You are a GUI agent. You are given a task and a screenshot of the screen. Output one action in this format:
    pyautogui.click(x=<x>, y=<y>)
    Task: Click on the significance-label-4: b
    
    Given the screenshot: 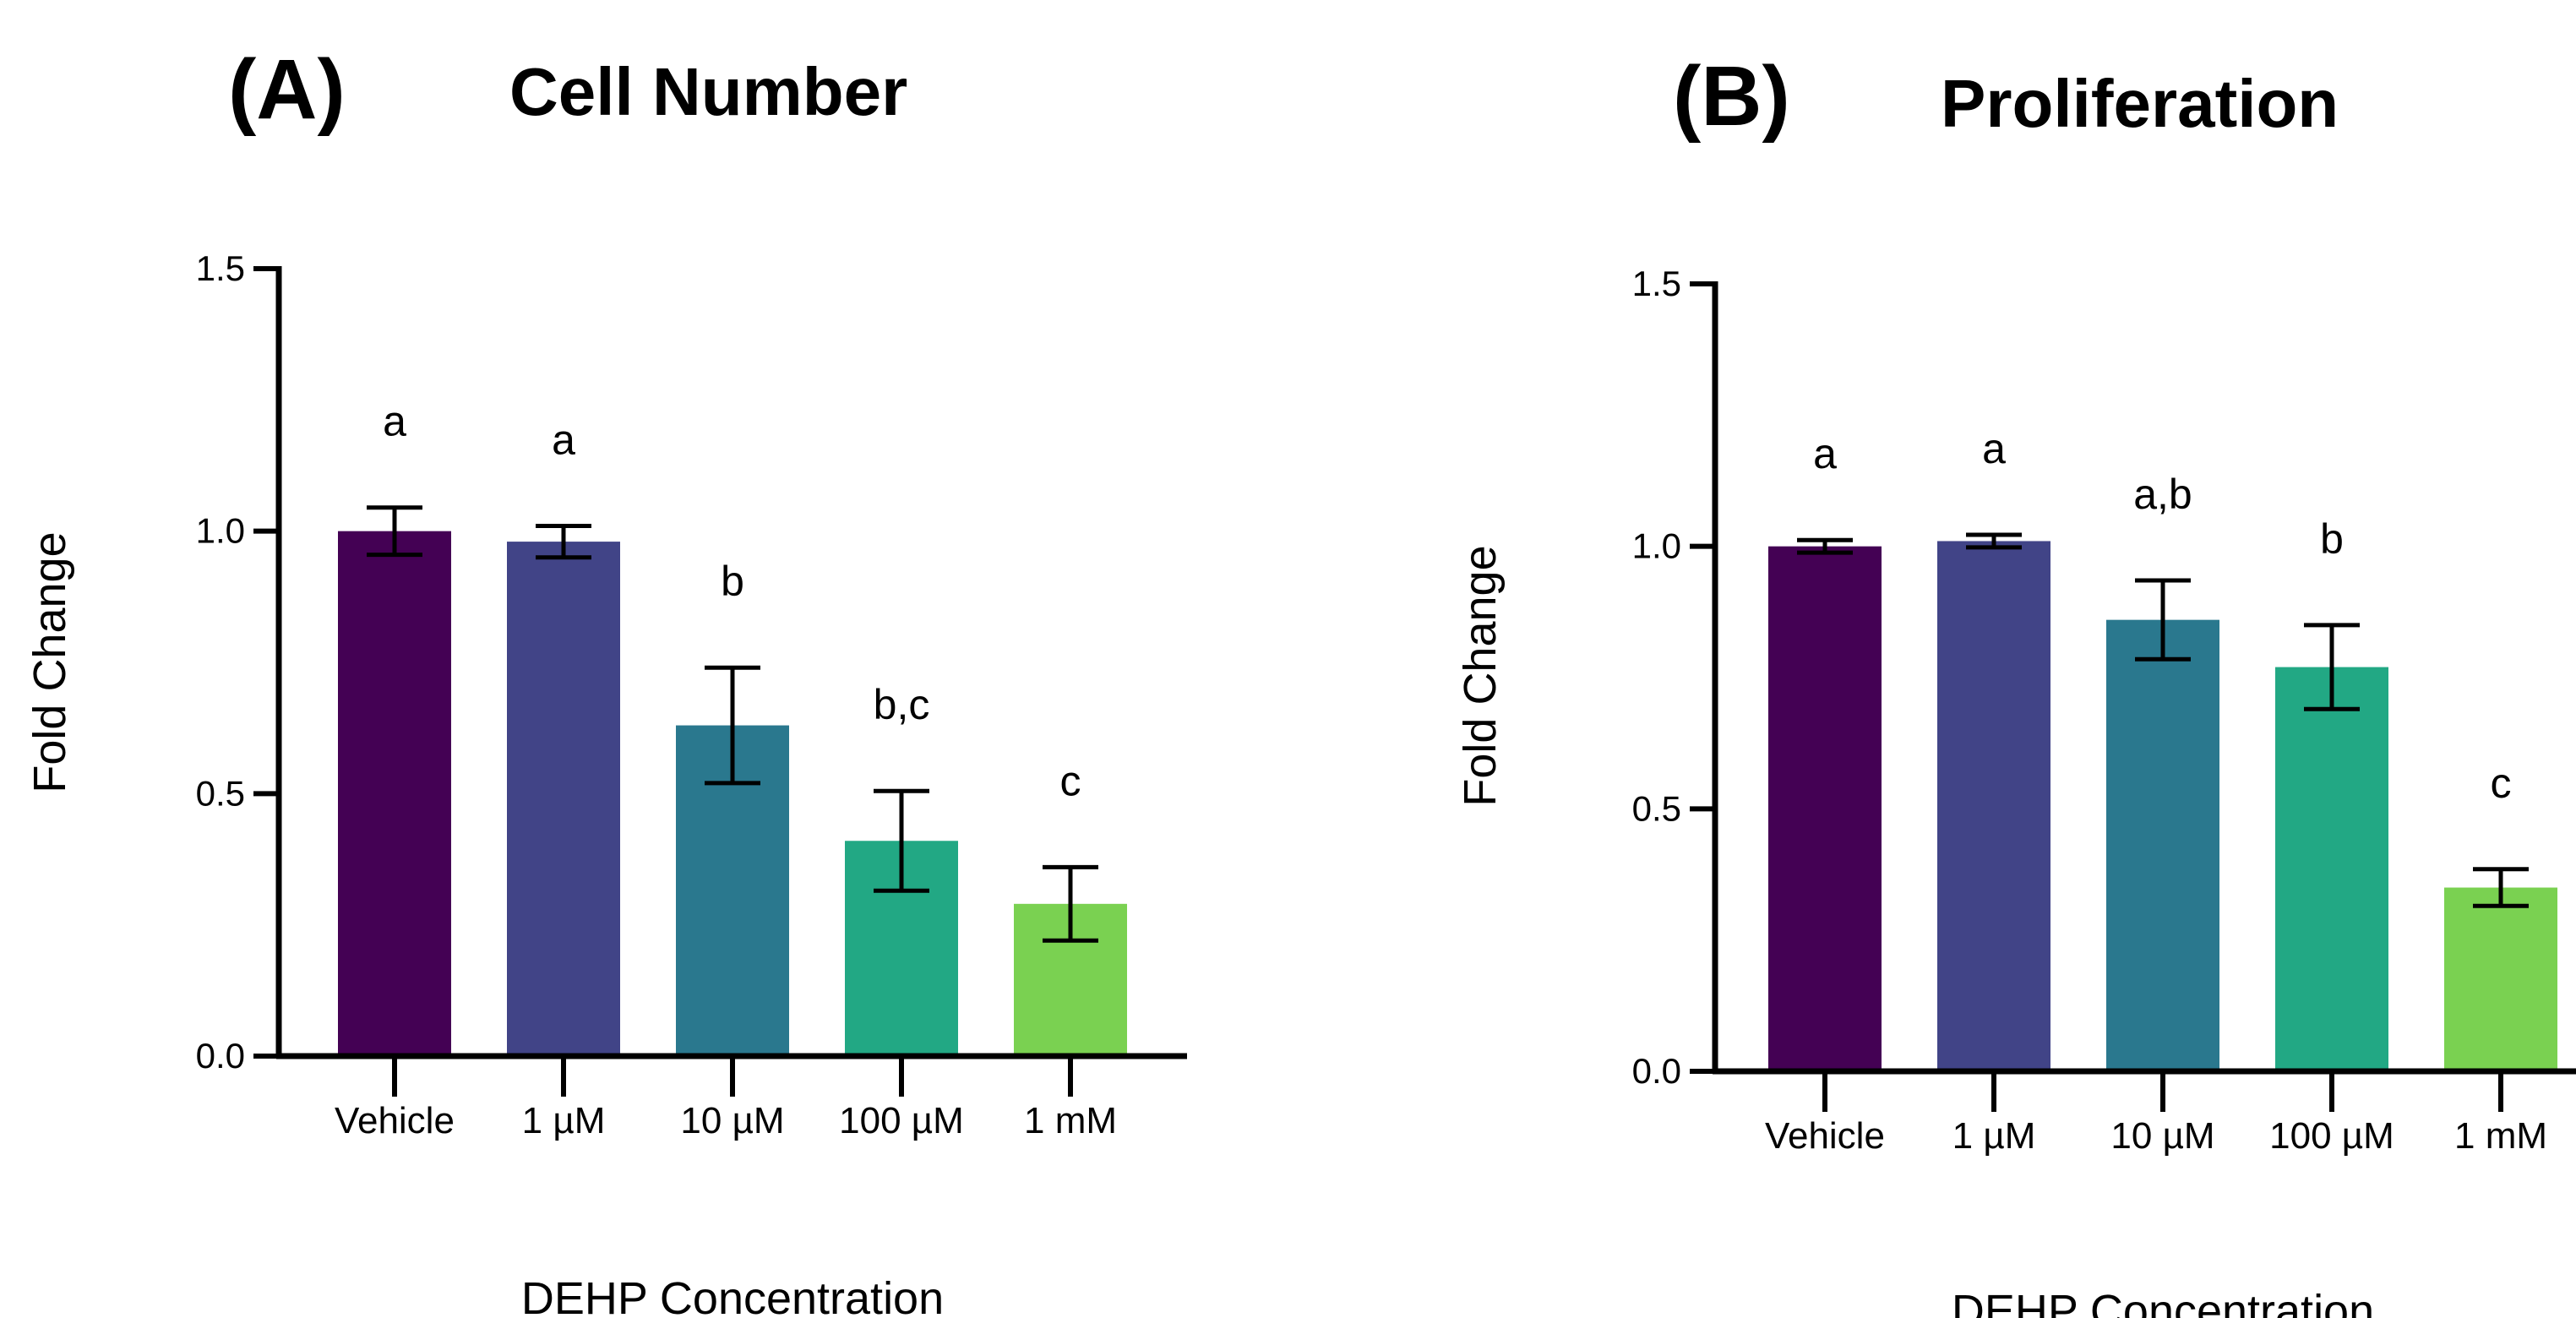 What is the action you would take?
    pyautogui.click(x=2332, y=539)
    